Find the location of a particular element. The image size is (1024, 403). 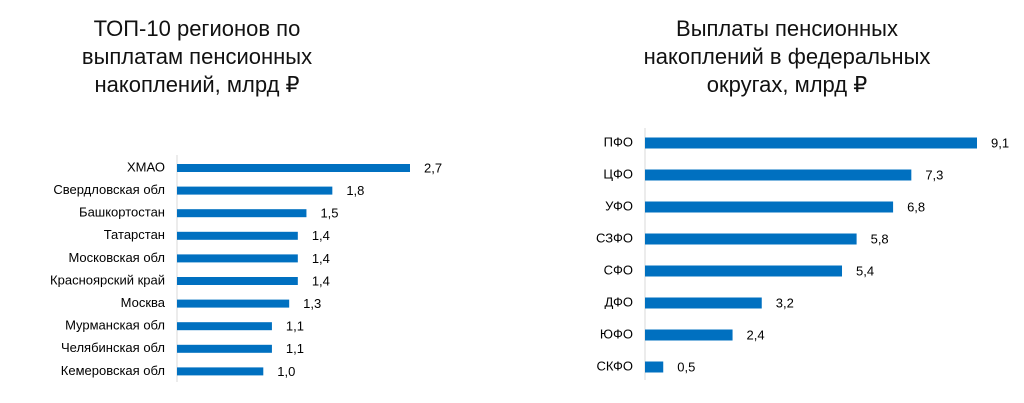

value-label: 0,5 is located at coordinates (686, 366).